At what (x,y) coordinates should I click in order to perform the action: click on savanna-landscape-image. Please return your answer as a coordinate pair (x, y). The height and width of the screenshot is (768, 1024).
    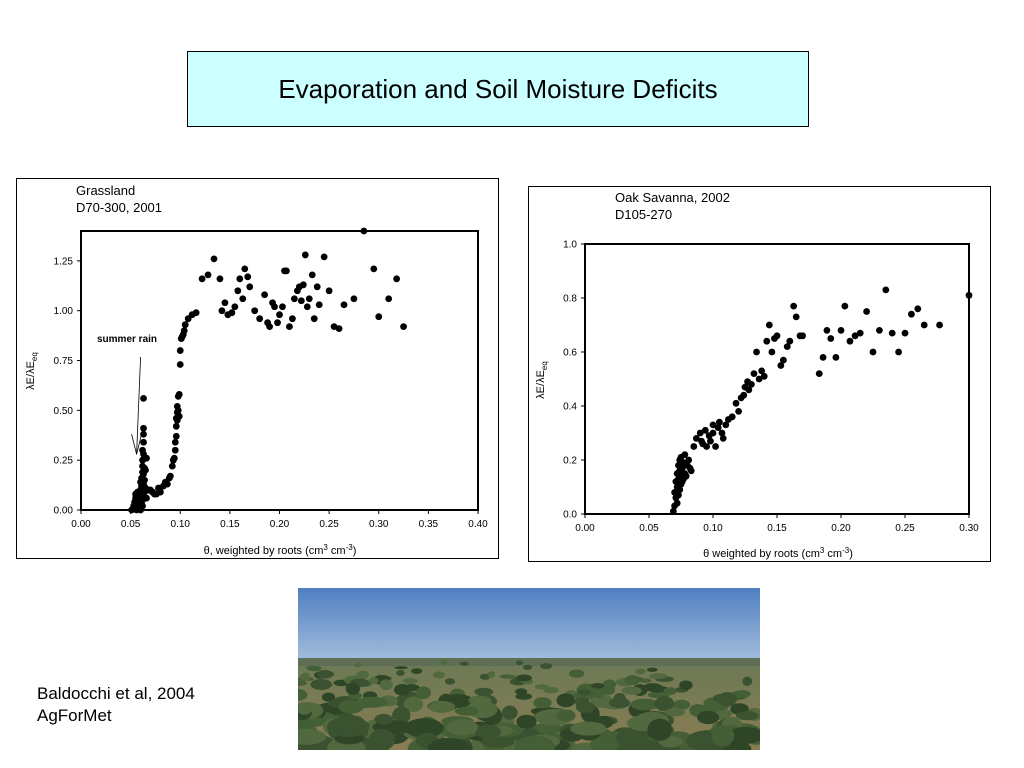
    Looking at the image, I should click on (529, 669).